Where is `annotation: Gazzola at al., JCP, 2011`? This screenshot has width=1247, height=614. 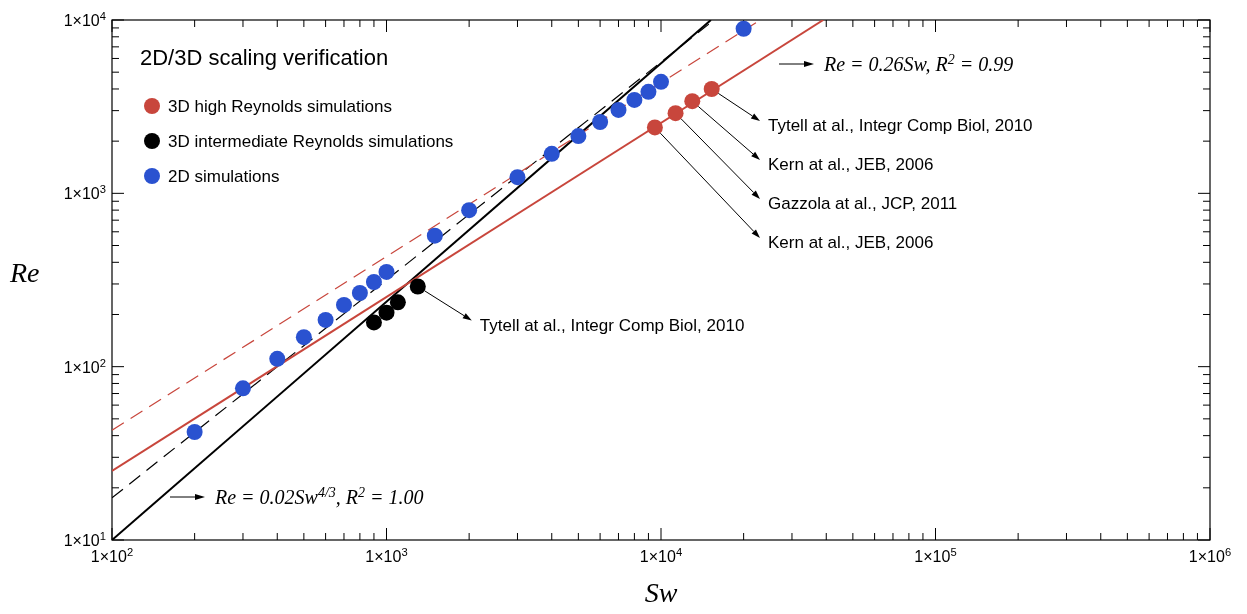 annotation: Gazzola at al., JCP, 2011 is located at coordinates (863, 203).